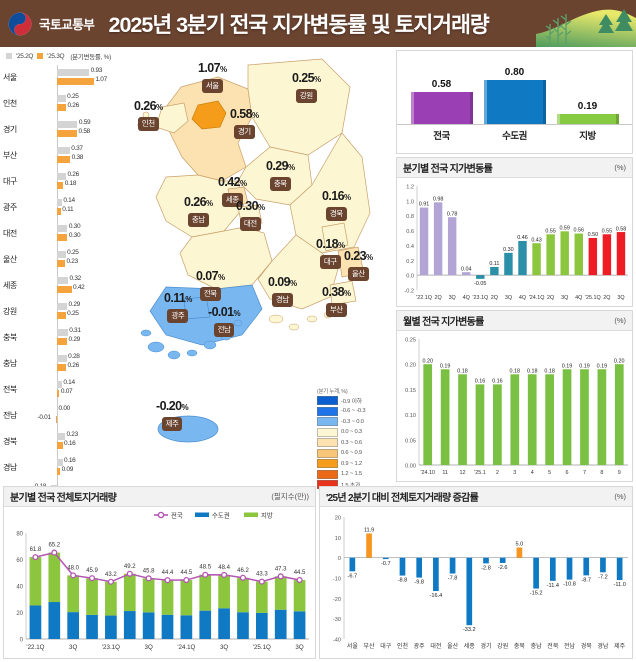  What do you see at coordinates (84, 131) in the screenshot?
I see `sidebar-bar-value: 0.58` at bounding box center [84, 131].